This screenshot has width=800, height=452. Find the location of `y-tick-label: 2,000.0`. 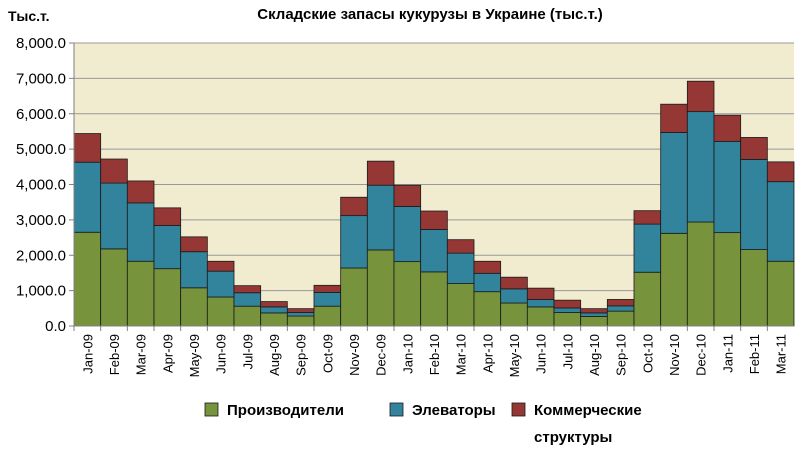

y-tick-label: 2,000.0 is located at coordinates (41, 255).